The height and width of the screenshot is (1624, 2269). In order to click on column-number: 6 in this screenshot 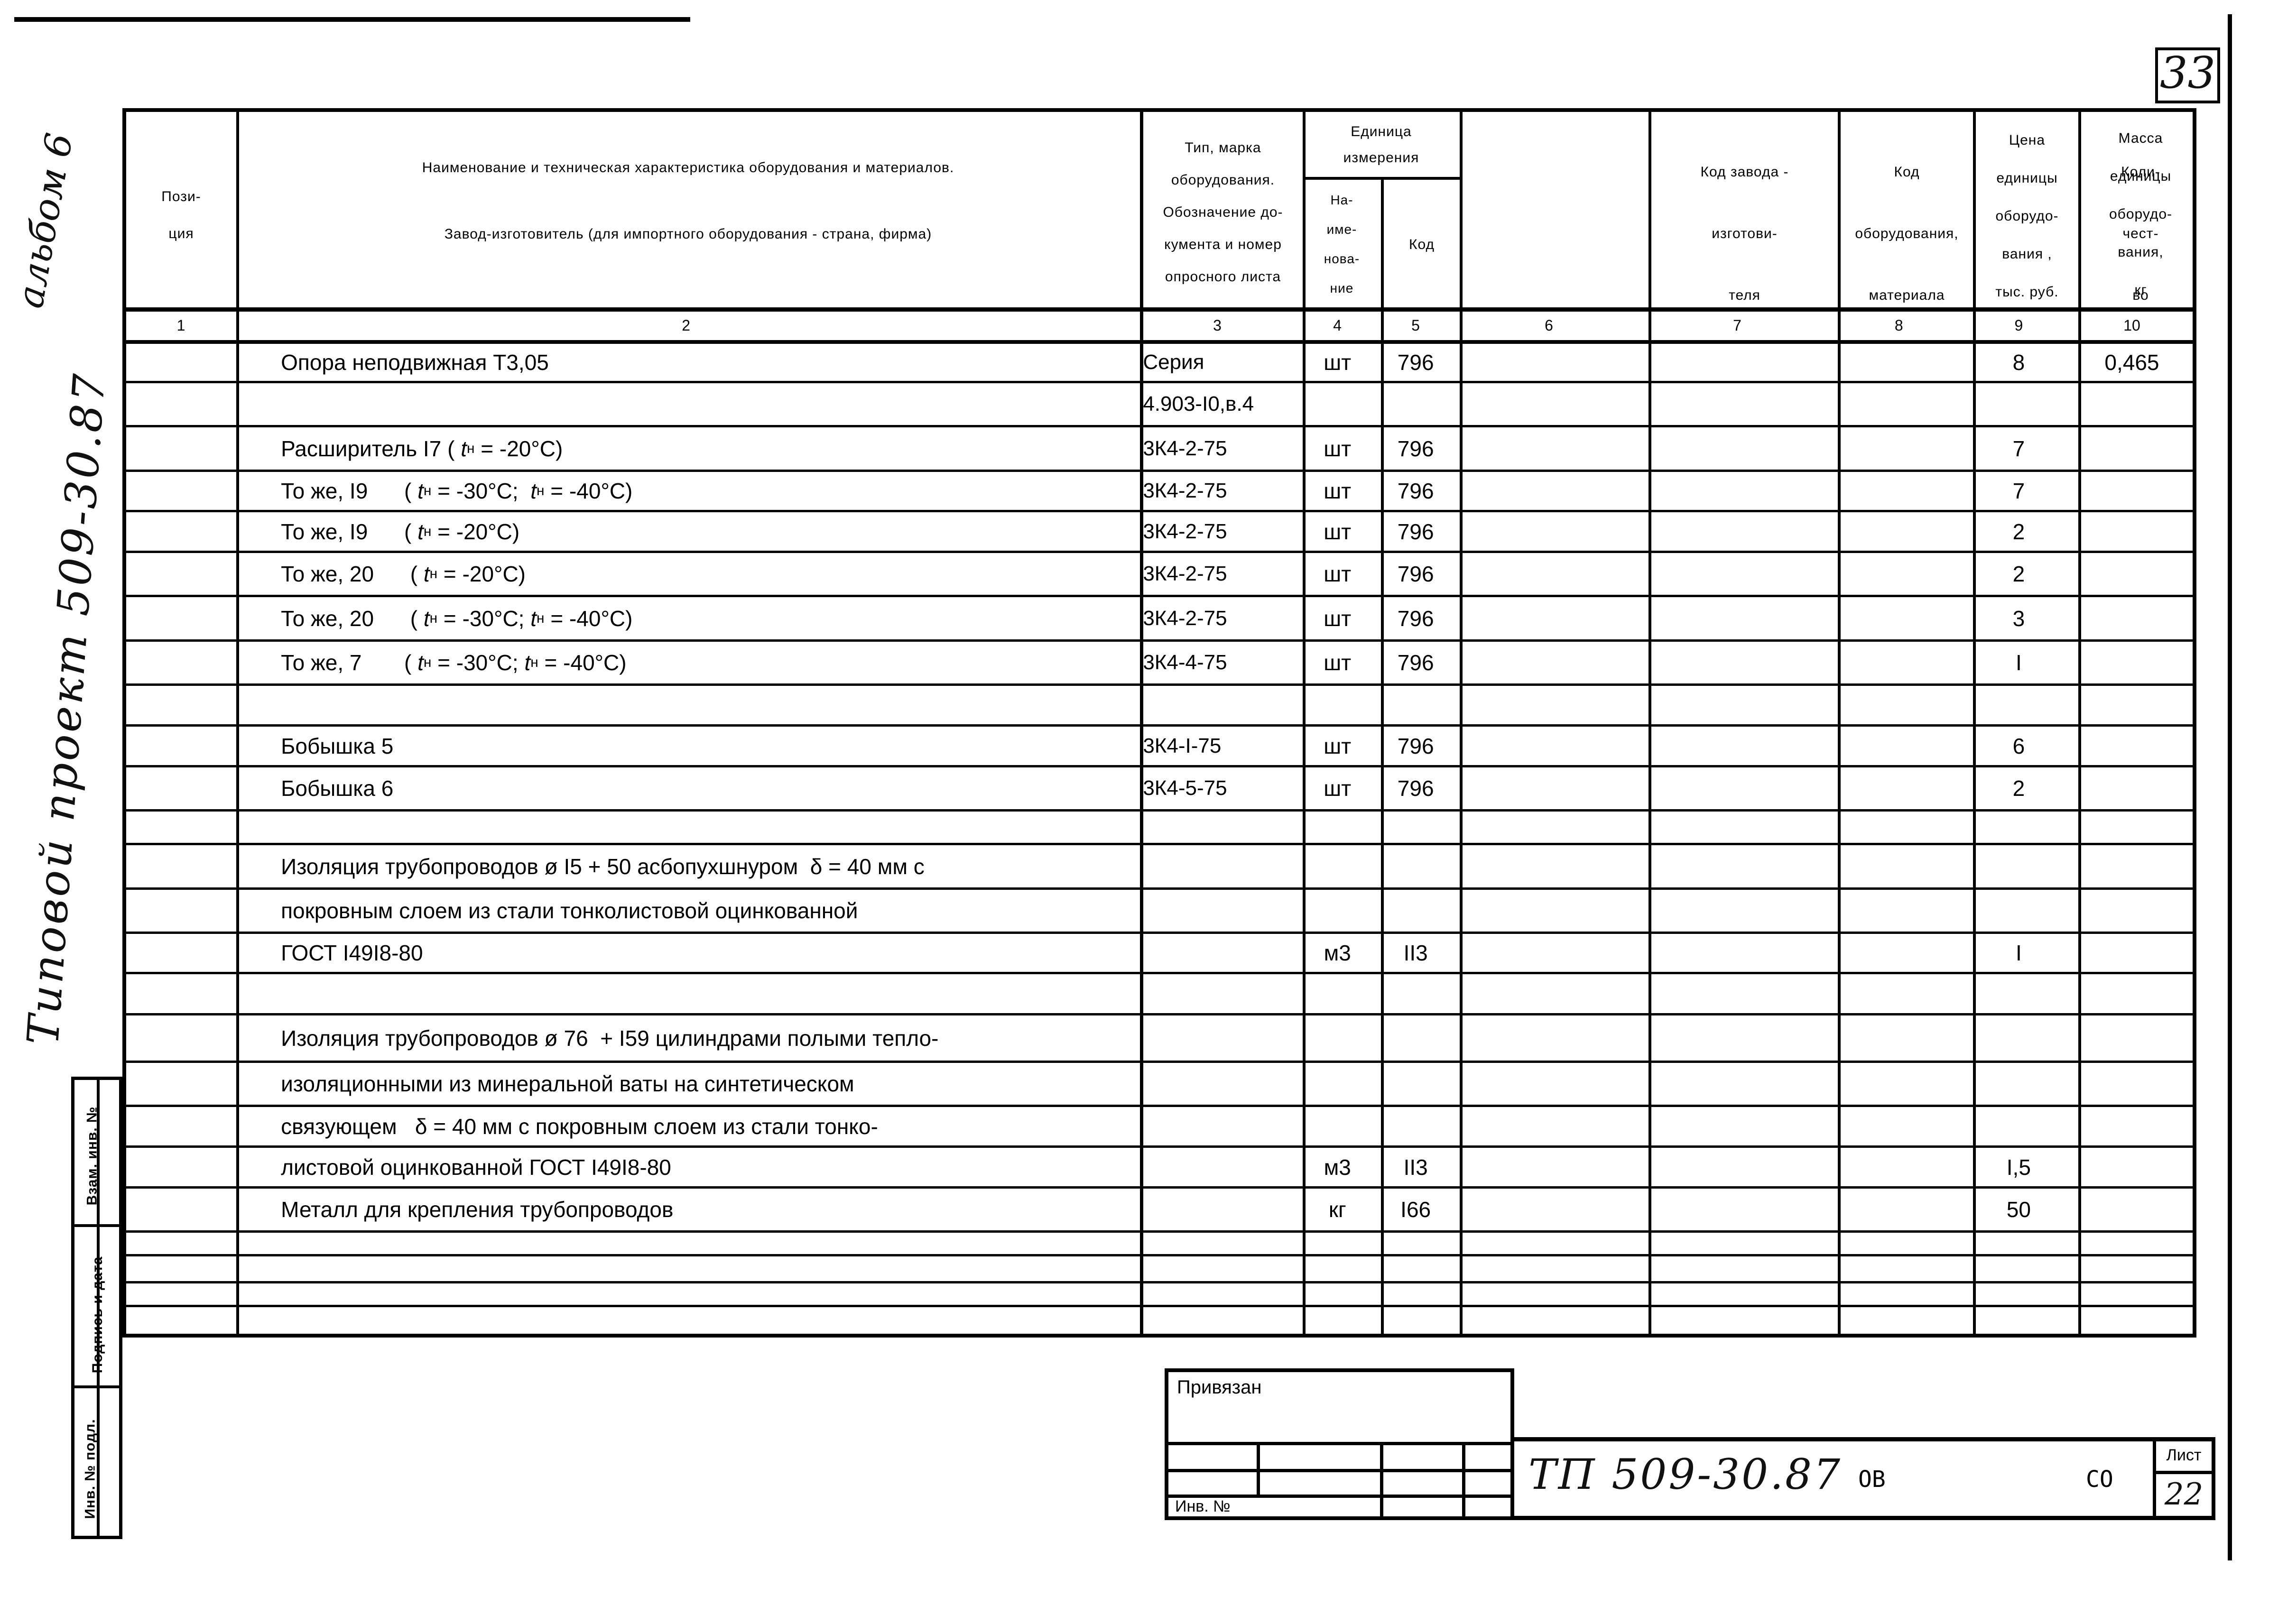, I will do `click(1549, 326)`.